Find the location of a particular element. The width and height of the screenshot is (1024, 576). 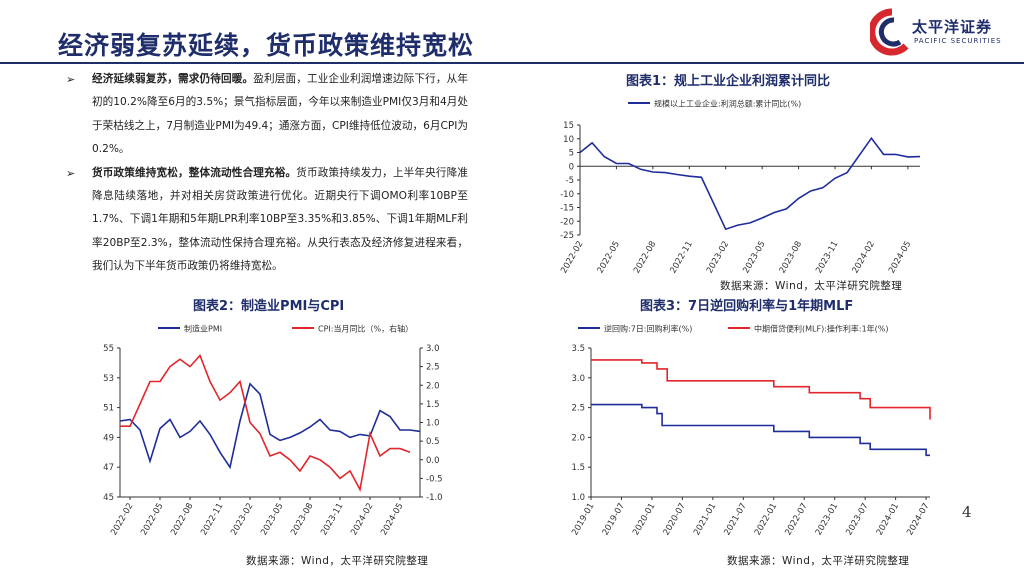

y-tick-label: 5 is located at coordinates (571, 154).